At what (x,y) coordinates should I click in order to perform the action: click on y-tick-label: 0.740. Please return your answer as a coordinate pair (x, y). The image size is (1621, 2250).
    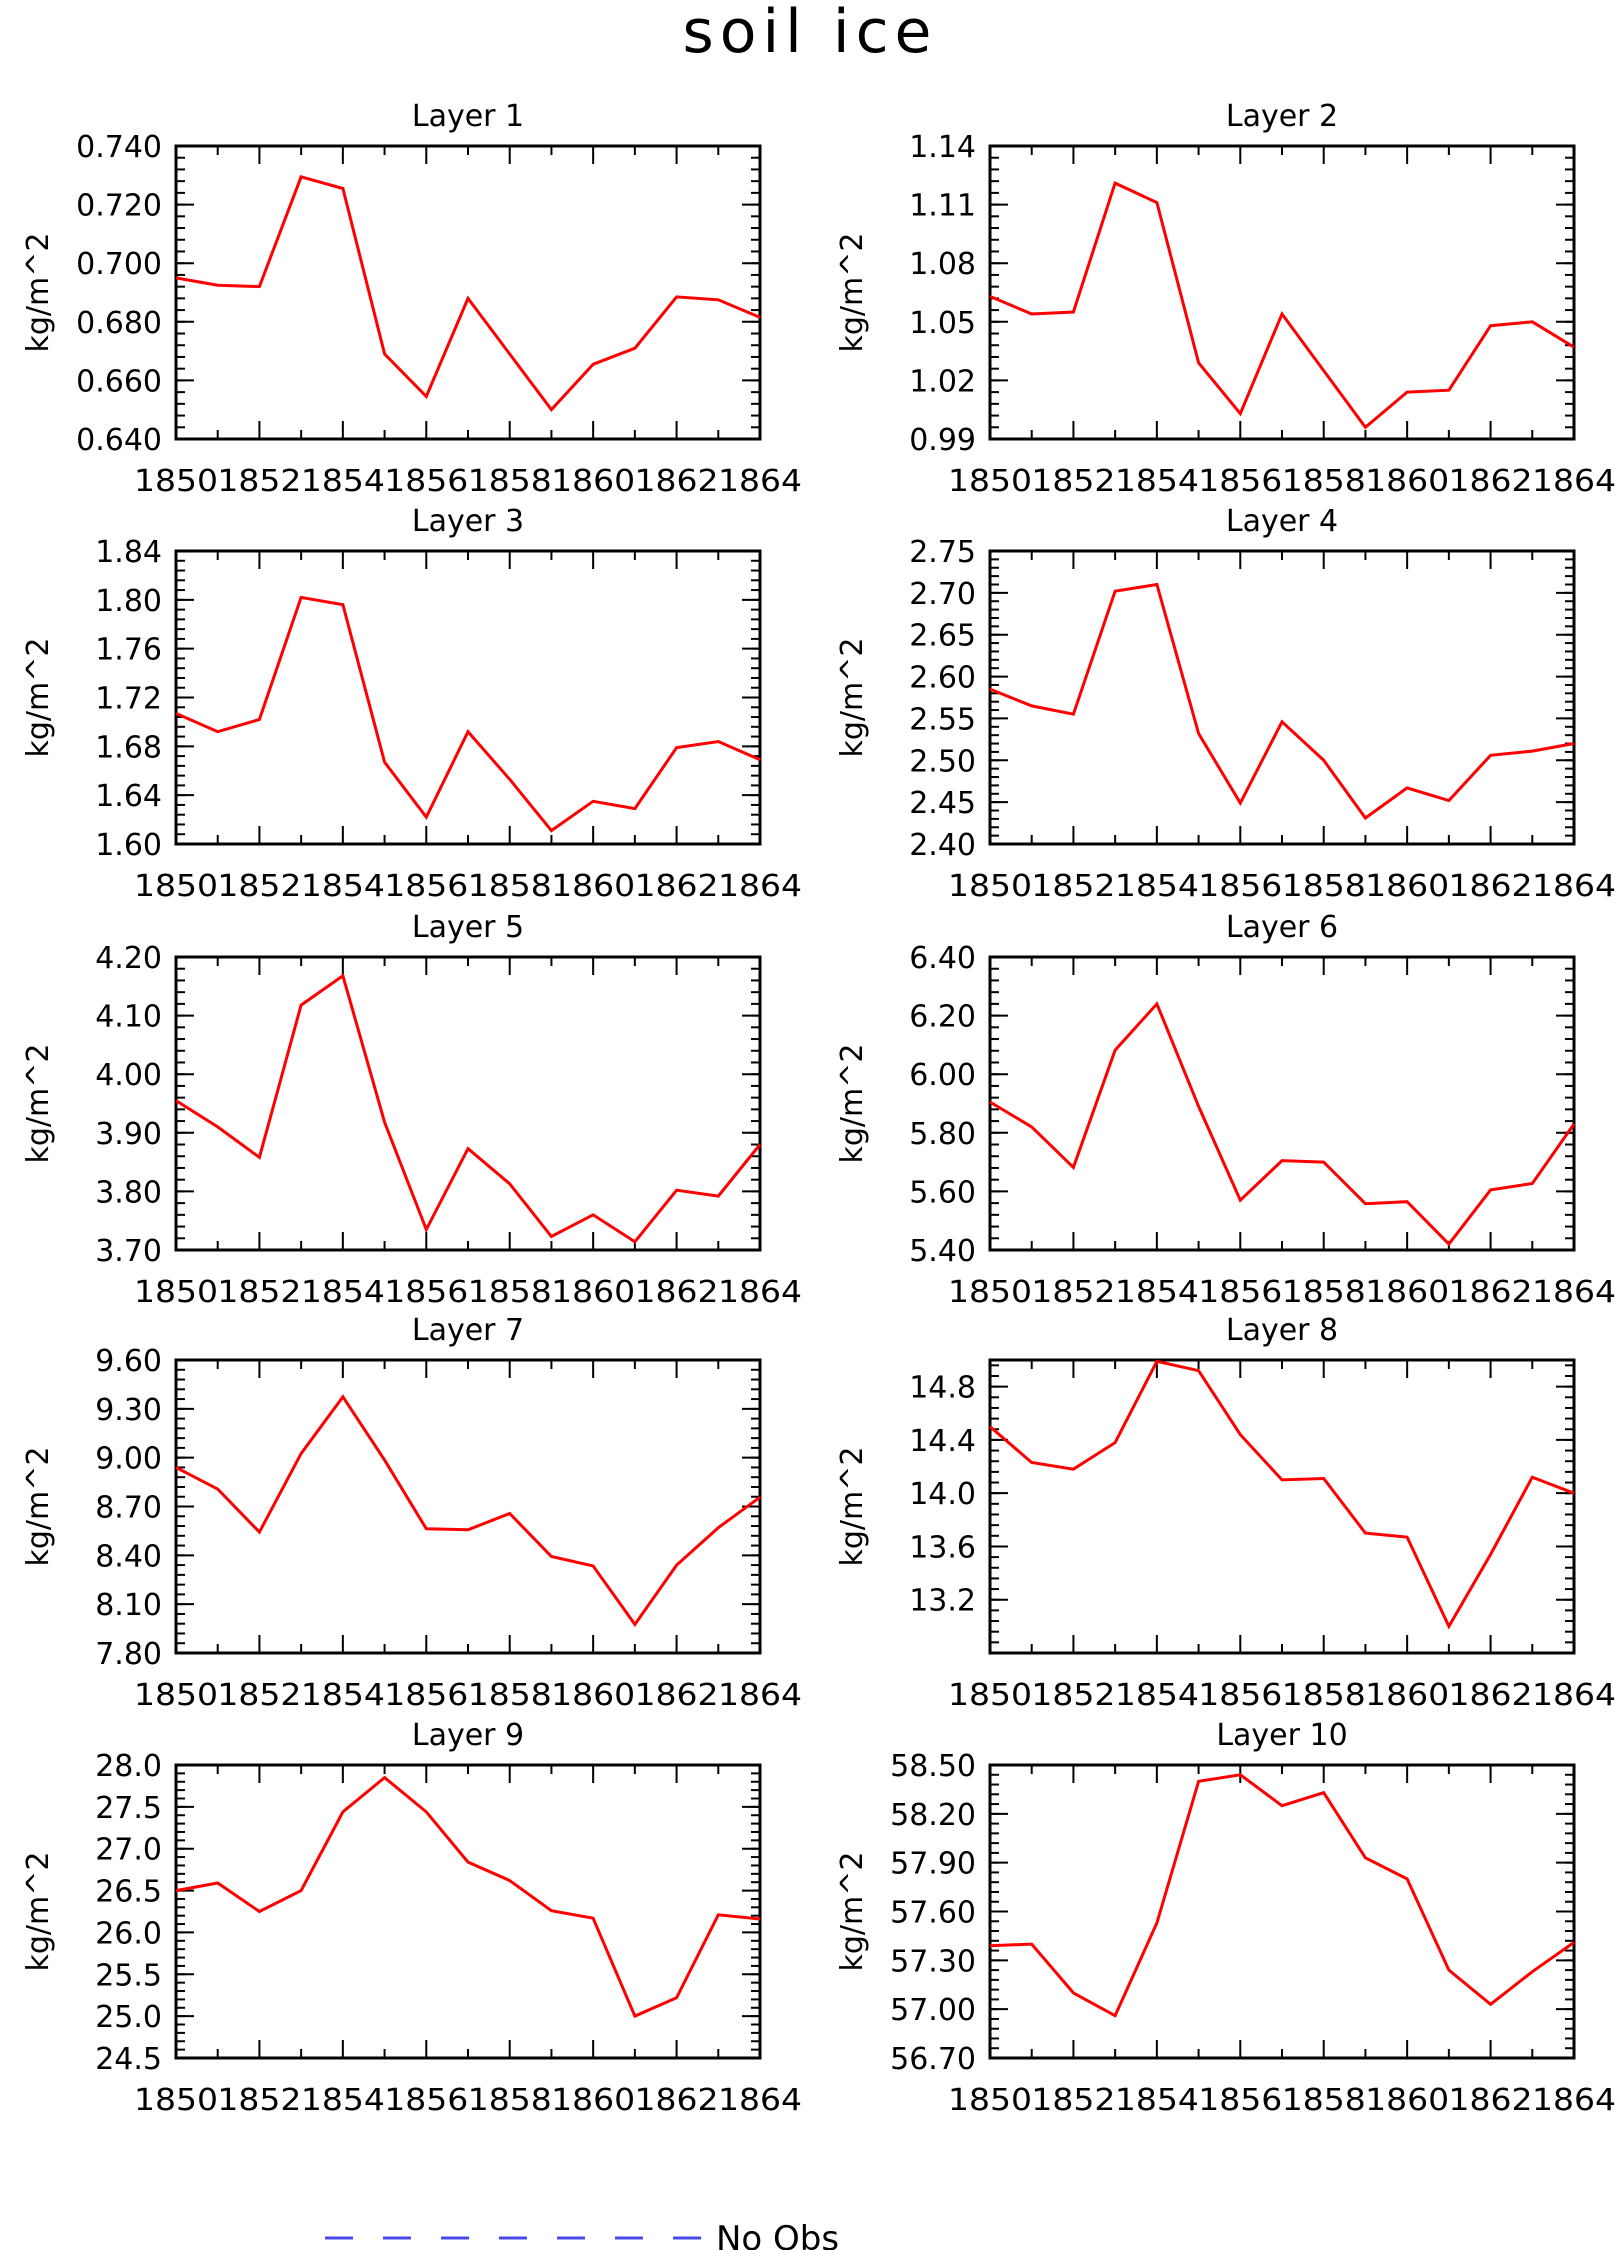
    Looking at the image, I should click on (119, 147).